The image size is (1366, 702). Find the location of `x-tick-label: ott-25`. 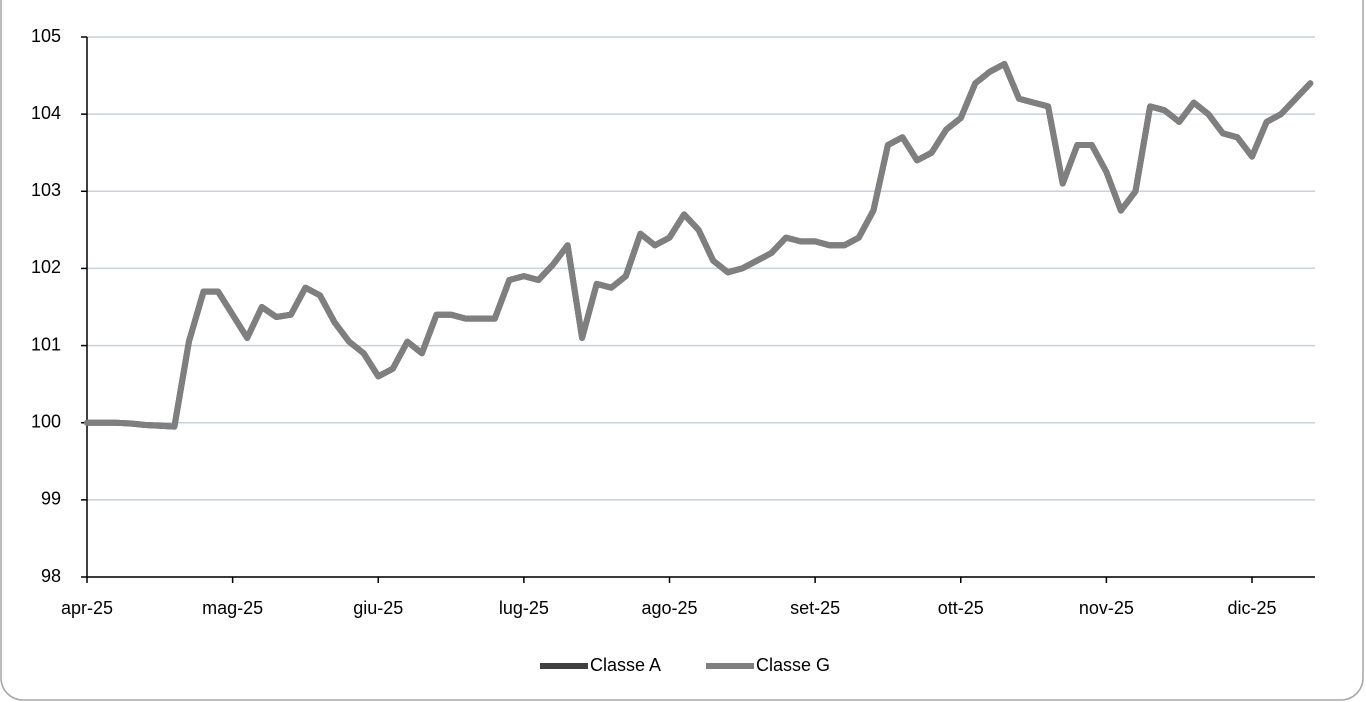

x-tick-label: ott-25 is located at coordinates (961, 608).